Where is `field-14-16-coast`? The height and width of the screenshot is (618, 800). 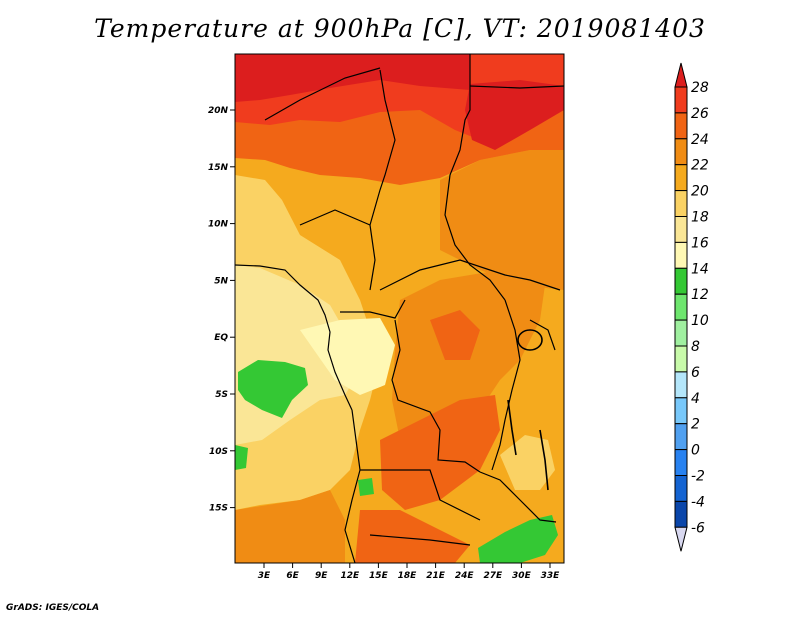 field-14-16-coast is located at coordinates (241, 457).